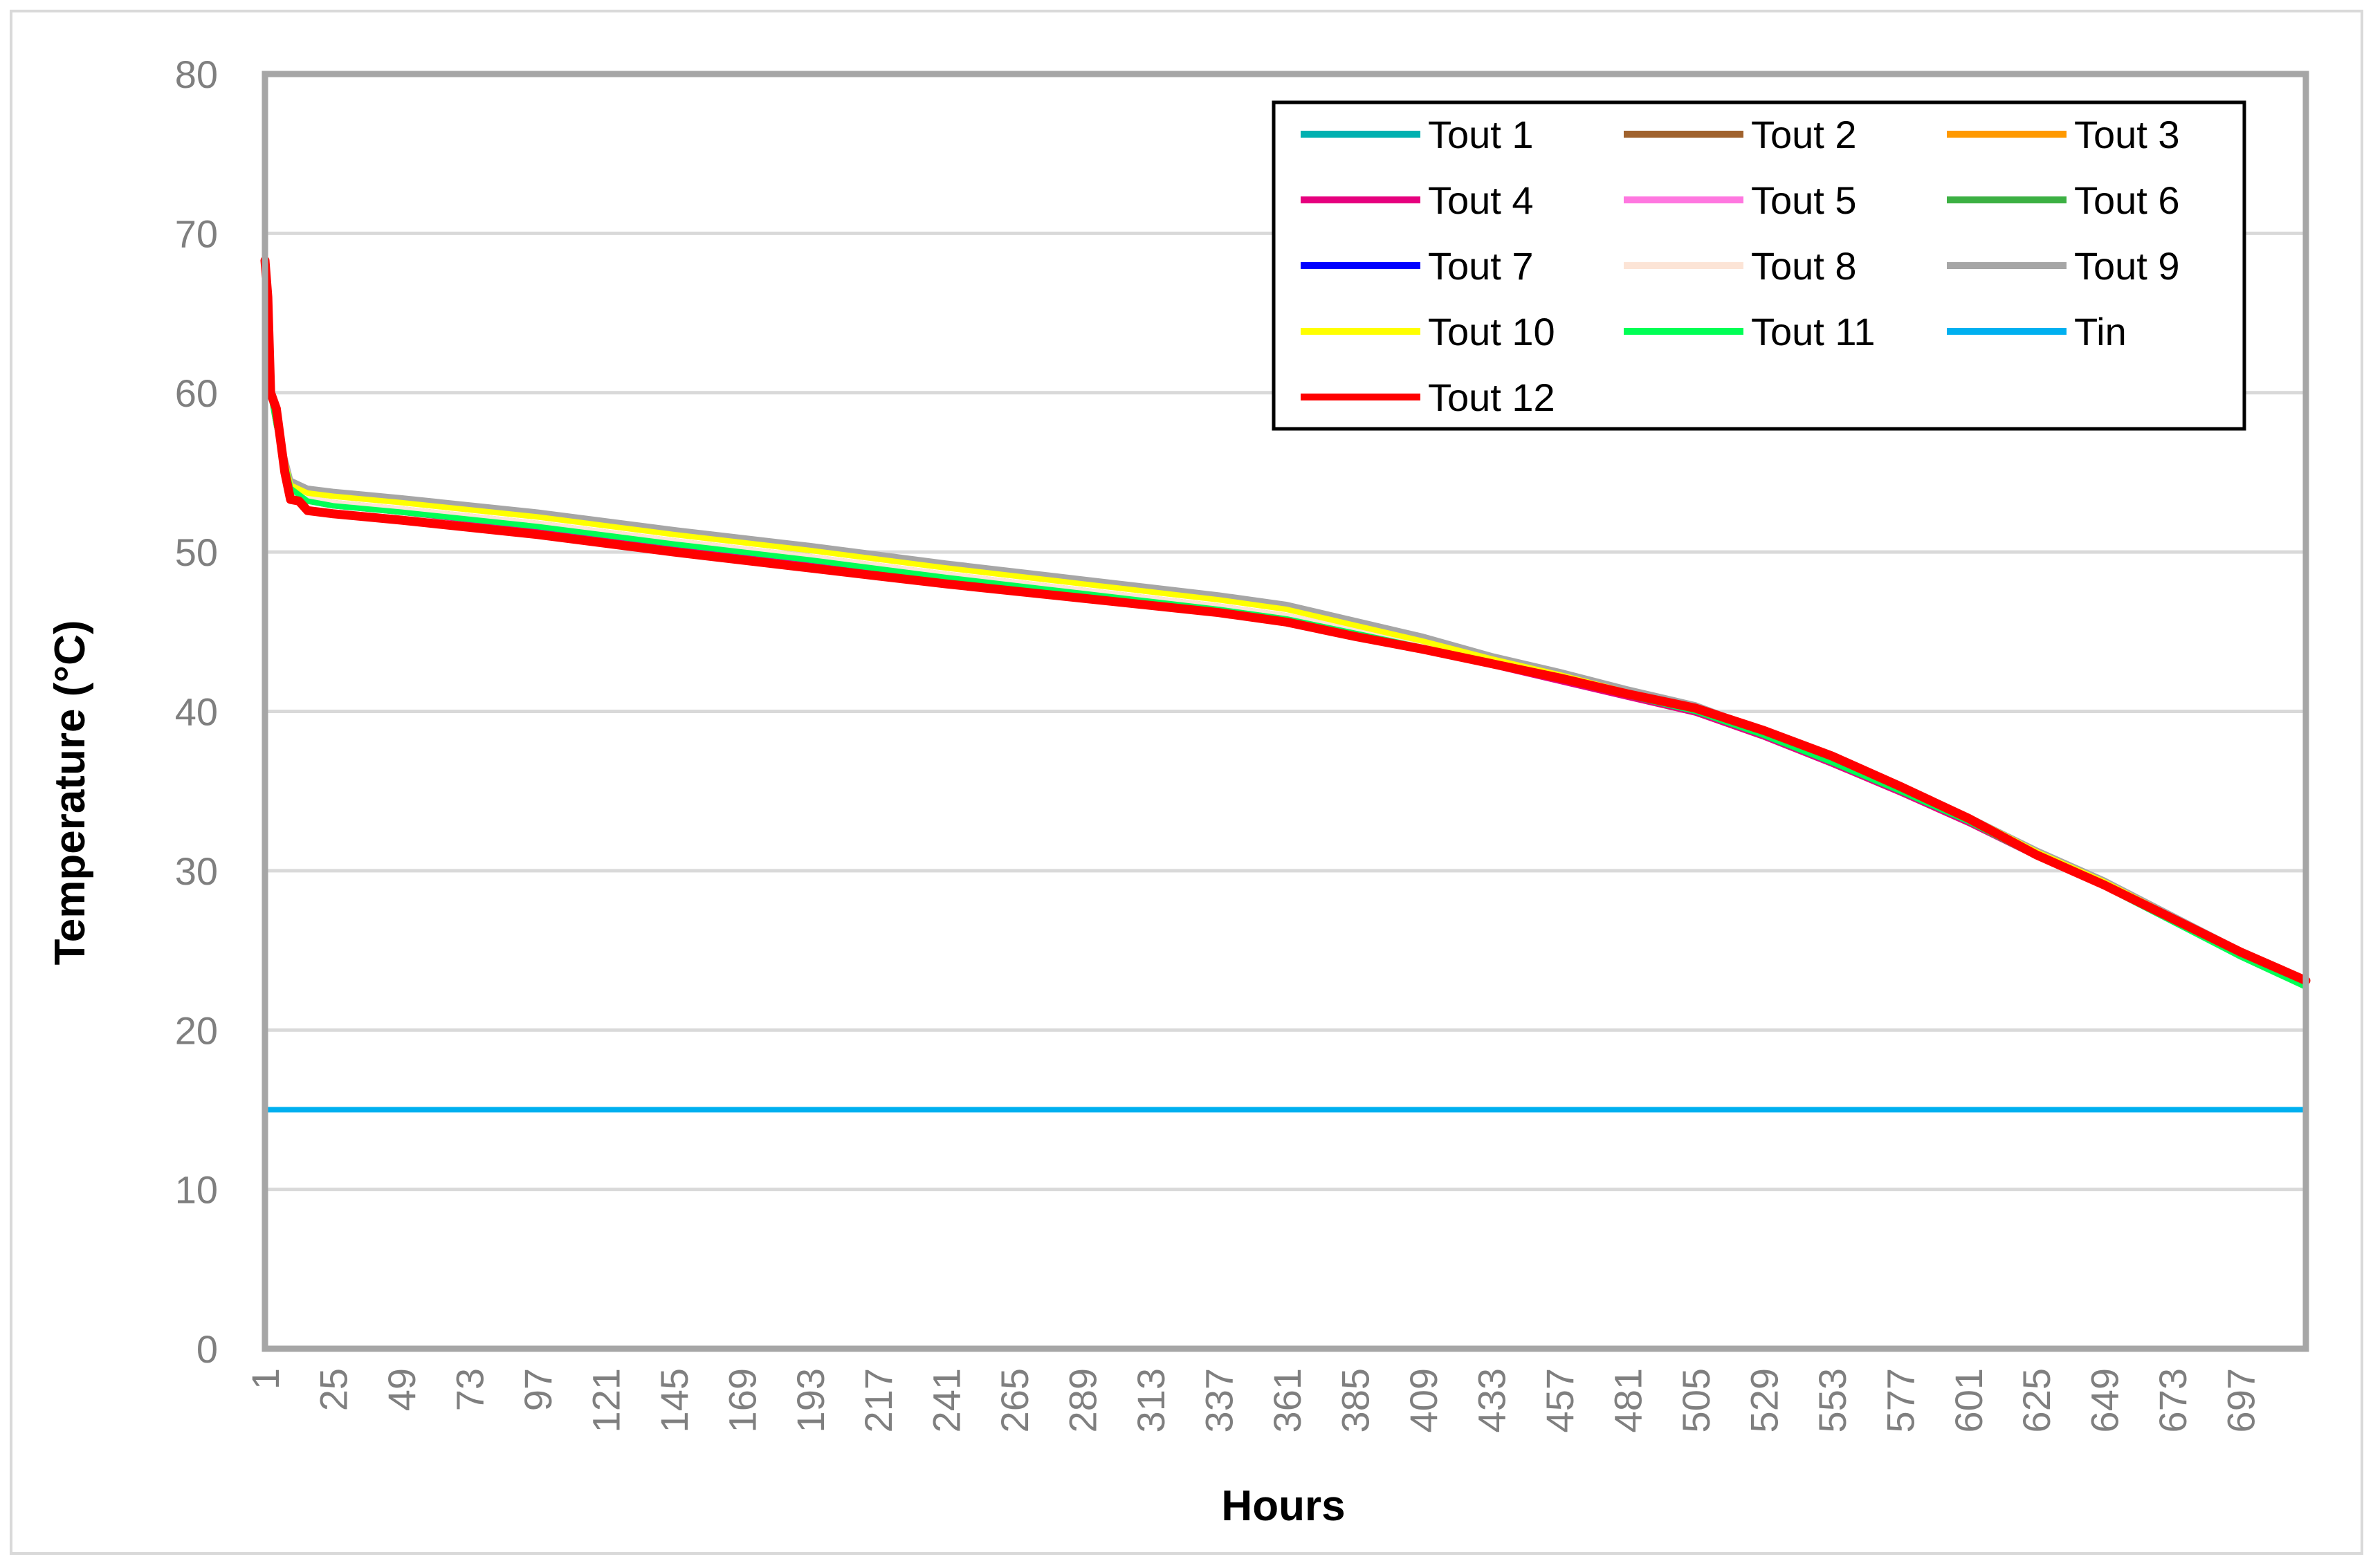  Describe the element at coordinates (2036, 1400) in the screenshot. I see `x-tick-label-625: 625` at that location.